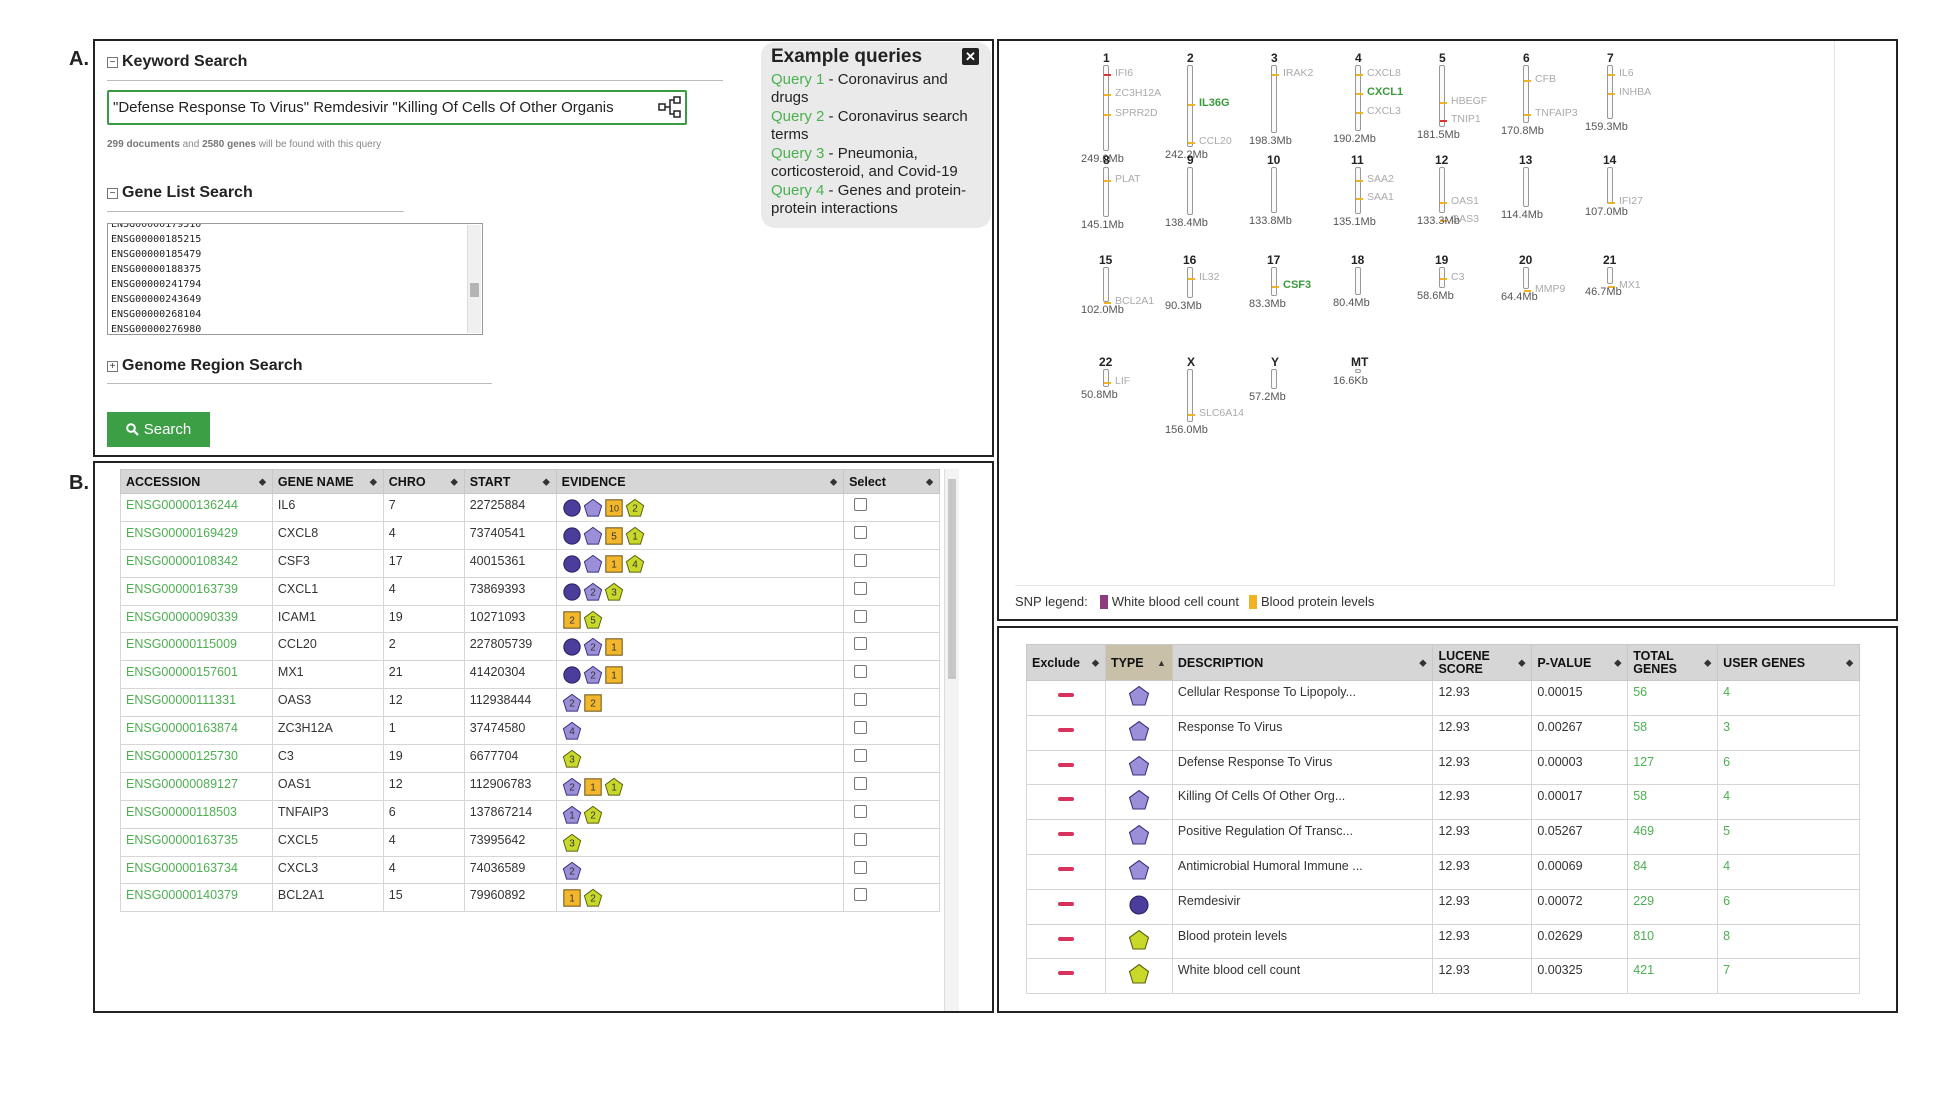 This screenshot has width=1951, height=1098. Describe the element at coordinates (1385, 92) in the screenshot. I see `gene-label: CXCL1` at that location.